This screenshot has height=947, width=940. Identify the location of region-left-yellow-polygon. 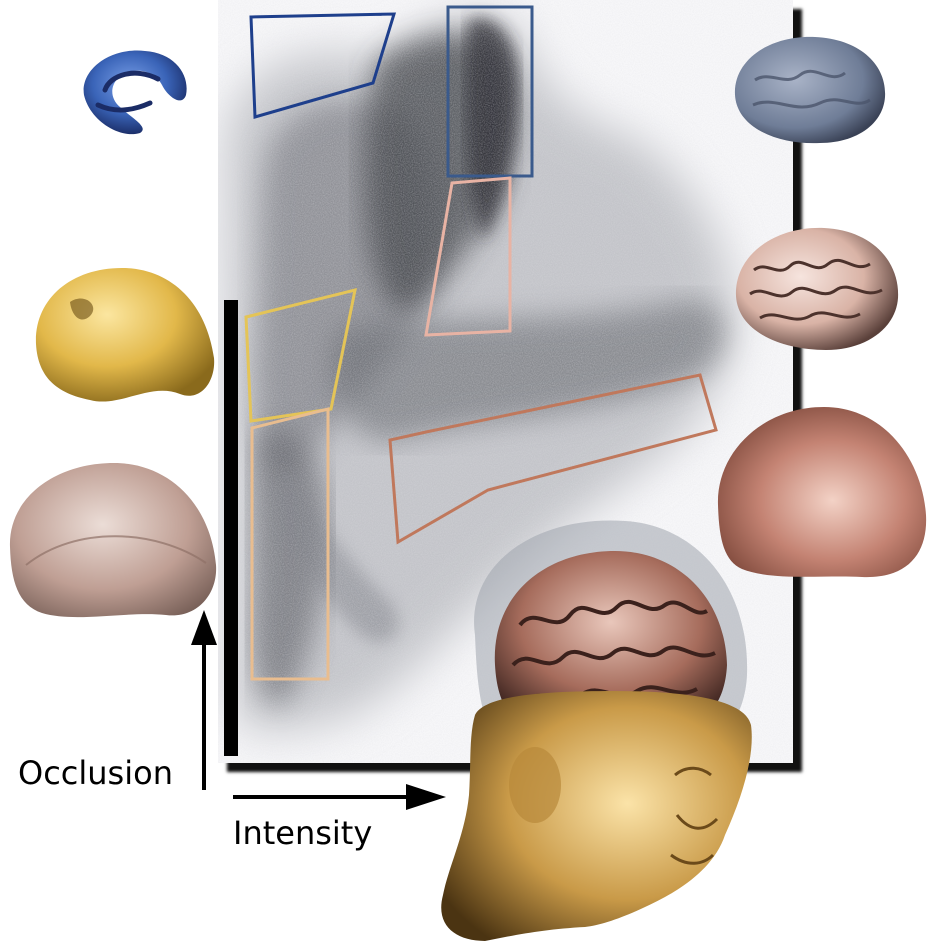
(300, 355).